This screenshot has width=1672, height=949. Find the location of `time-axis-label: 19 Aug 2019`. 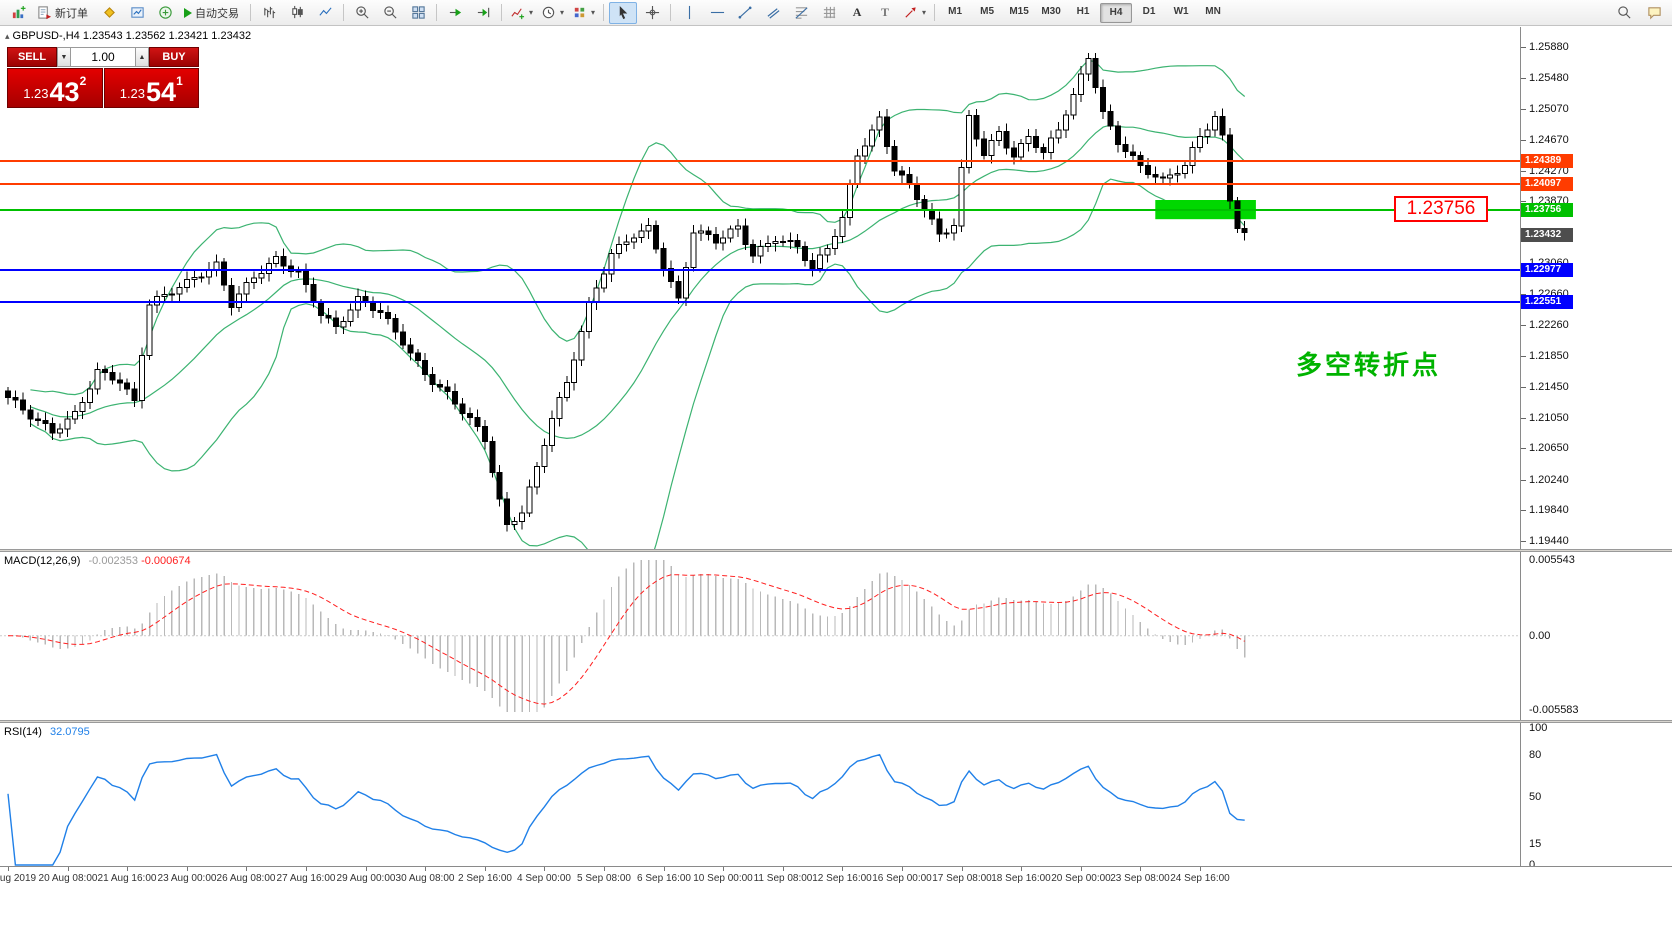

time-axis-label: 19 Aug 2019 is located at coordinates (18, 878).